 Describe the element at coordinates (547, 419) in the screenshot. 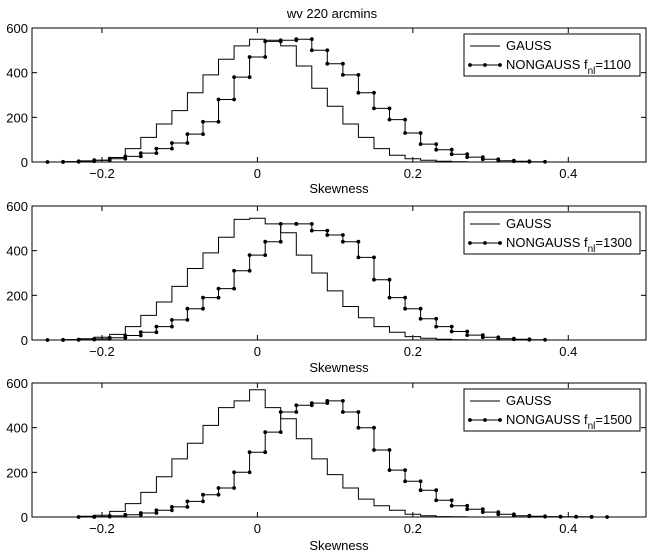

I see `legend-label-text: NONGAUSS f` at that location.